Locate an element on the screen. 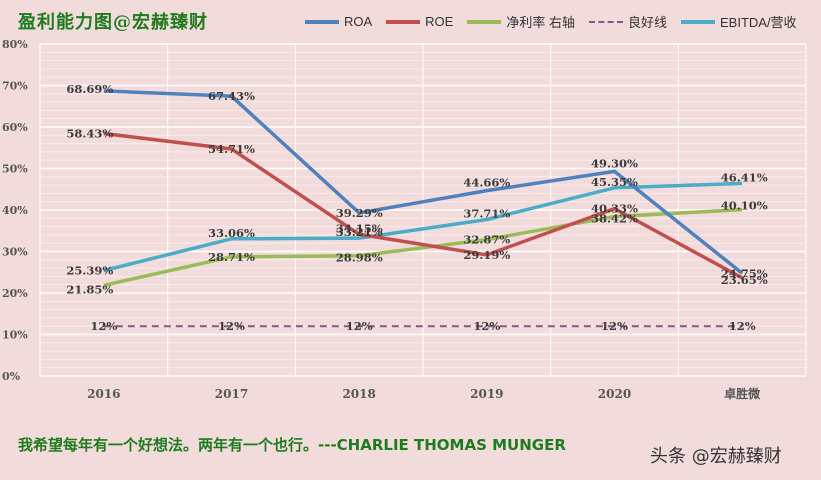  legend-item-ebitda: EBITDA/营收 is located at coordinates (738, 21).